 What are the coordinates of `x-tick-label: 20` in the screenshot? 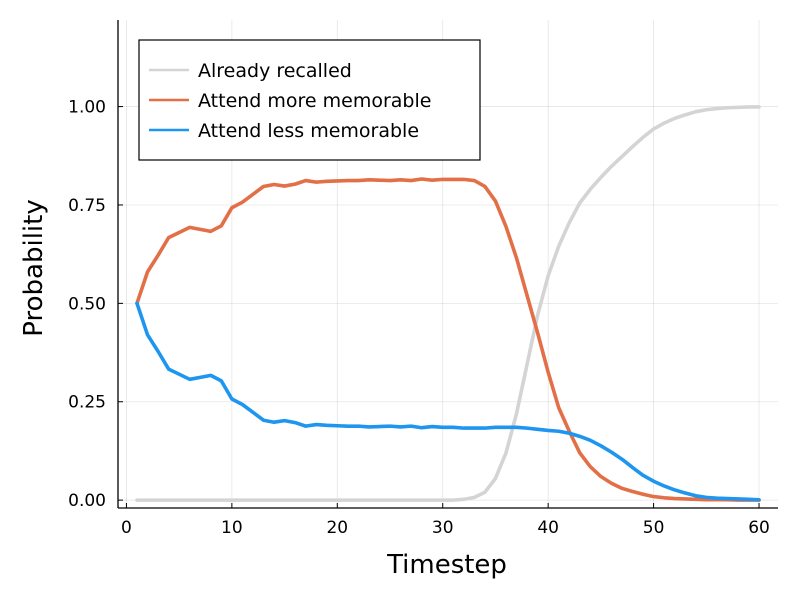 It's located at (337, 528).